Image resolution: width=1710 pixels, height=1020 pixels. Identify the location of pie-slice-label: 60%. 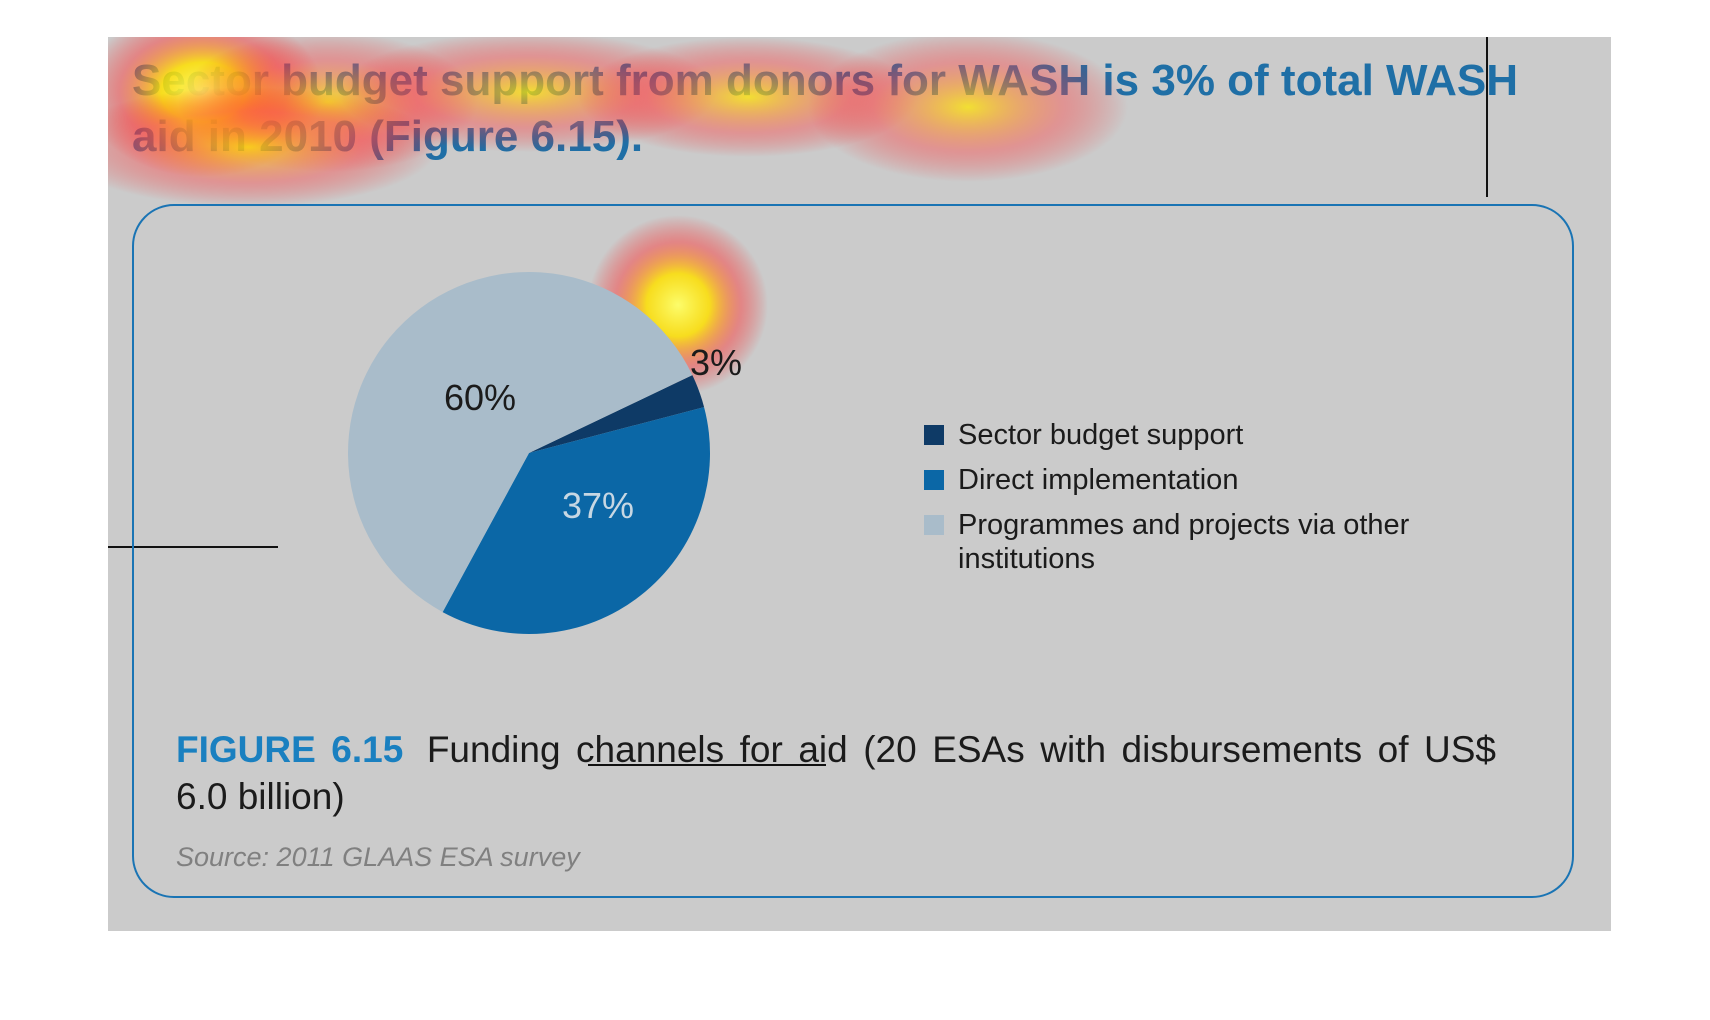
(480, 397).